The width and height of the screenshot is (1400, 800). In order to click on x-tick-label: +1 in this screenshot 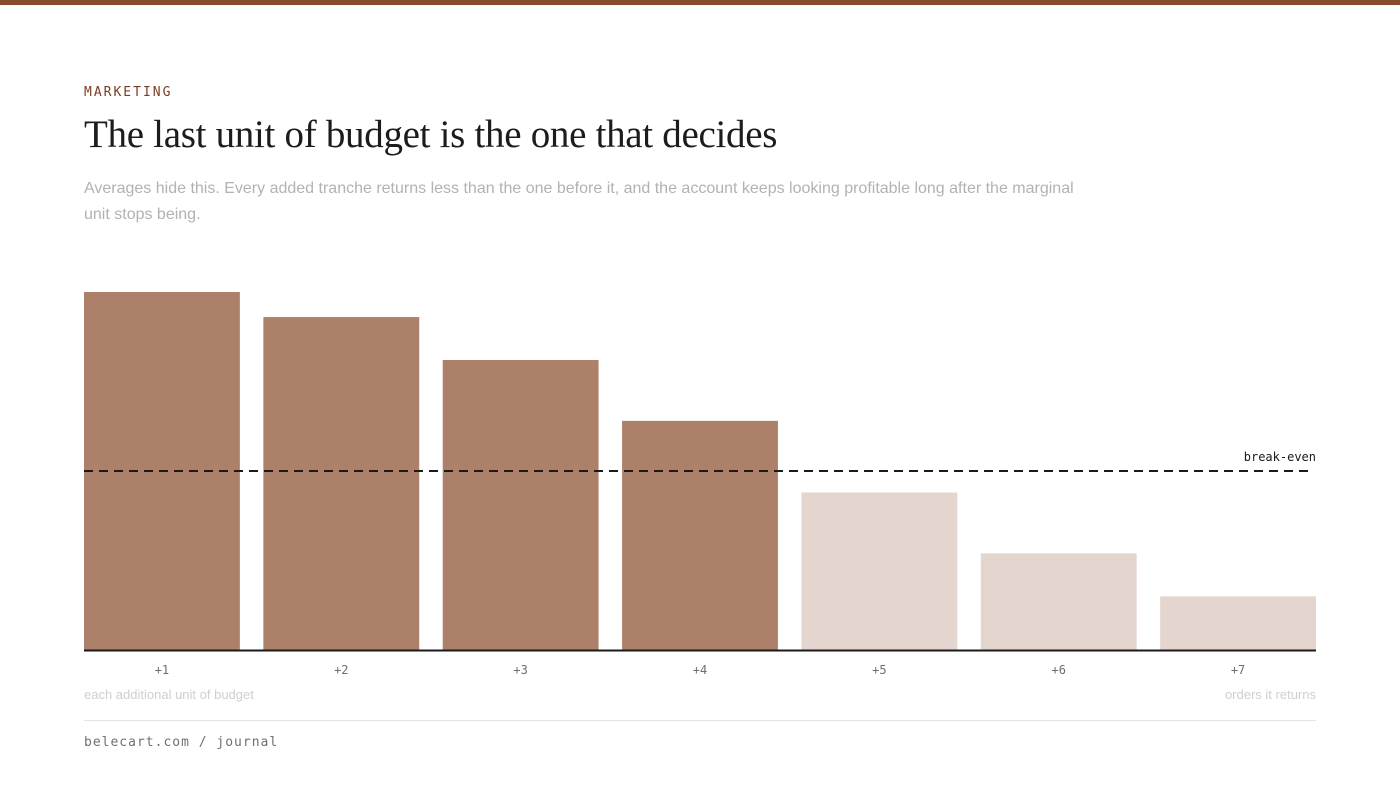, I will do `click(162, 670)`.